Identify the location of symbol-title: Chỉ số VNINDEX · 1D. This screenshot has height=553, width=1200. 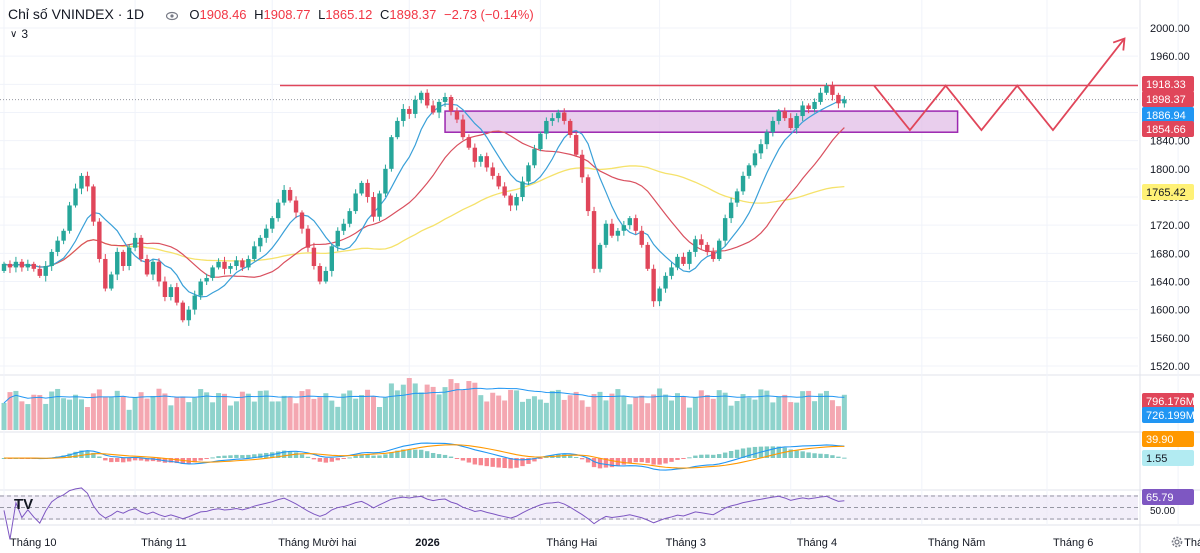
(76, 14).